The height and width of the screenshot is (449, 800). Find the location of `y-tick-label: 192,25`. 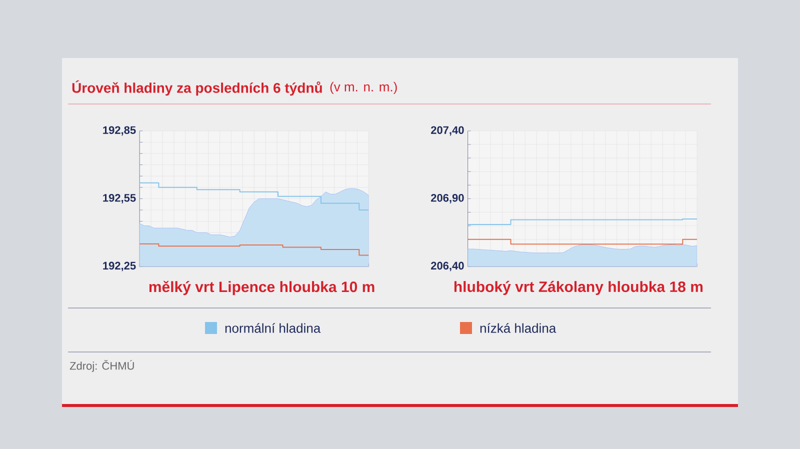

y-tick-label: 192,25 is located at coordinates (119, 267).